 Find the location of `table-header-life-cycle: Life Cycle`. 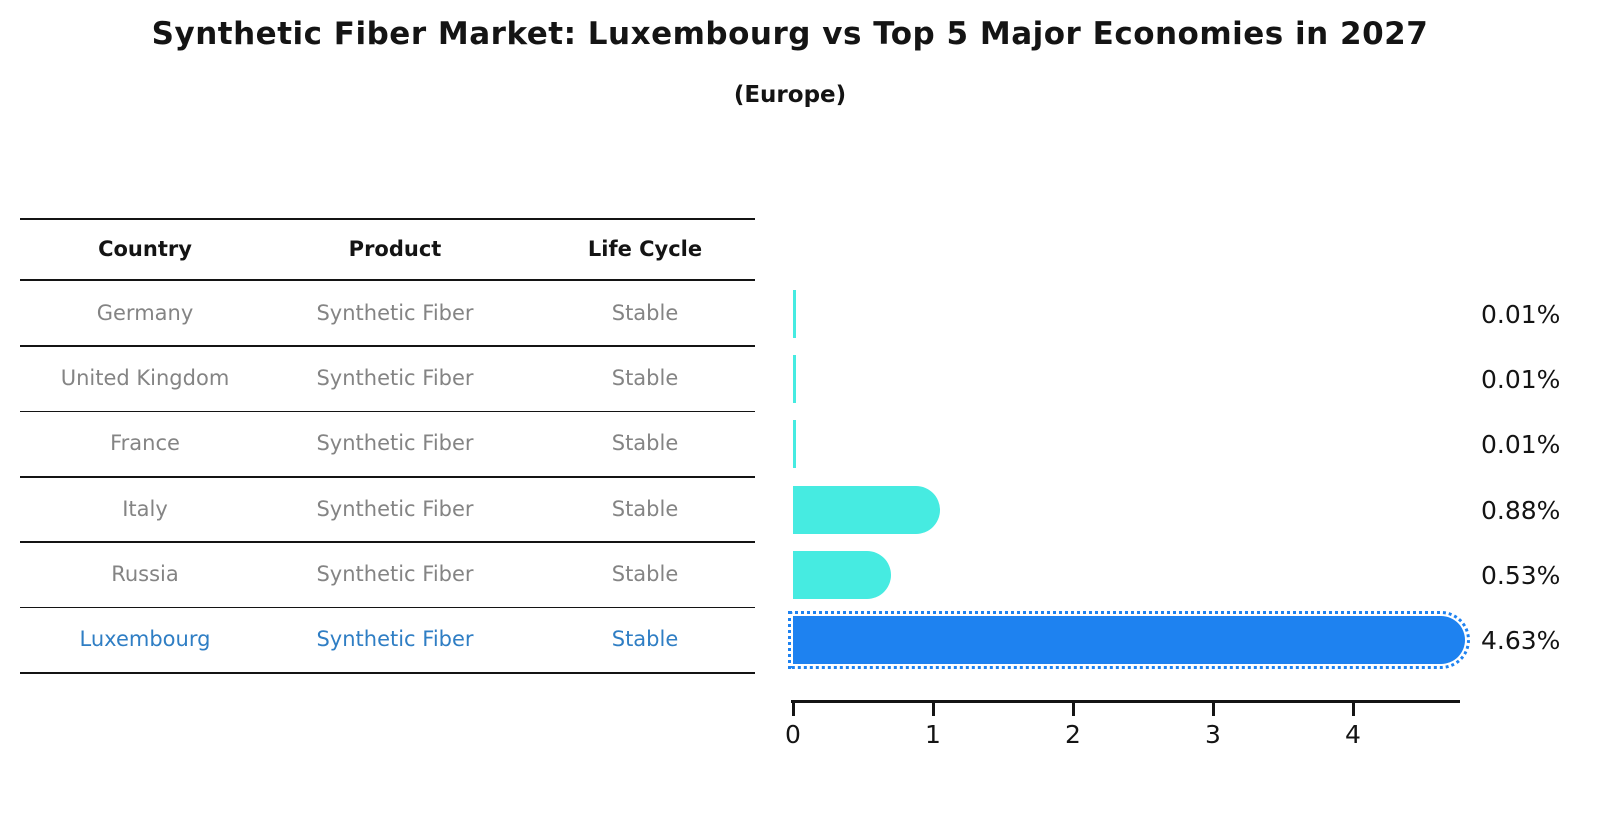

table-header-life-cycle: Life Cycle is located at coordinates (645, 248).